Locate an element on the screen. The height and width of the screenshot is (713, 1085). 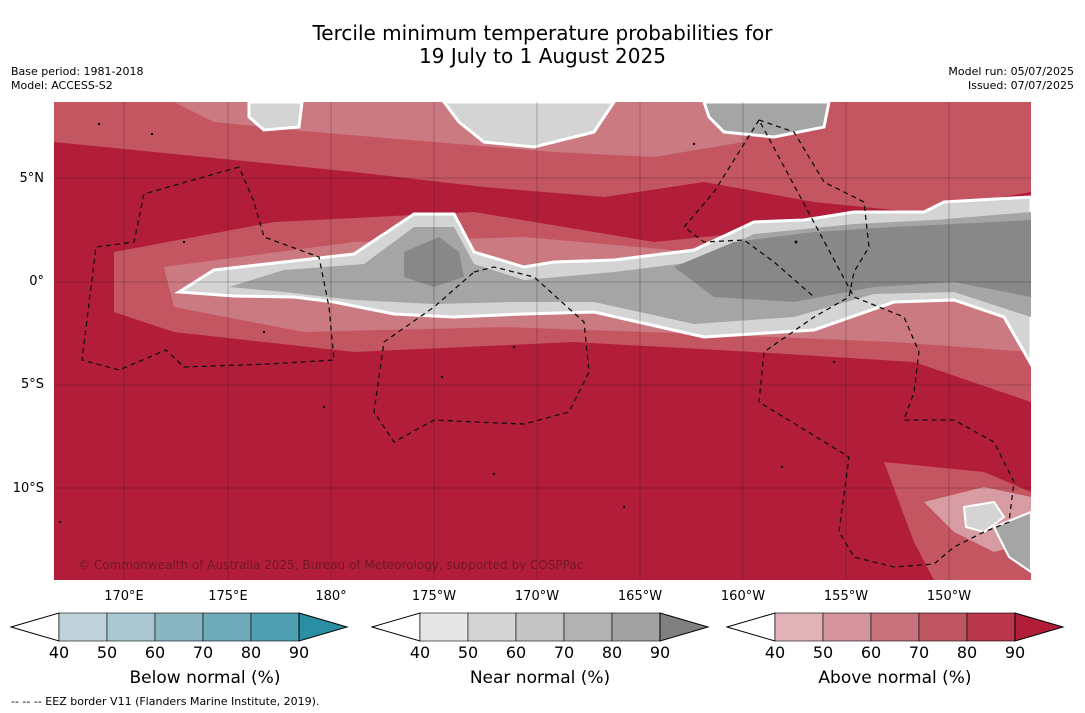
above-normal-low-arrow is located at coordinates (751, 627).